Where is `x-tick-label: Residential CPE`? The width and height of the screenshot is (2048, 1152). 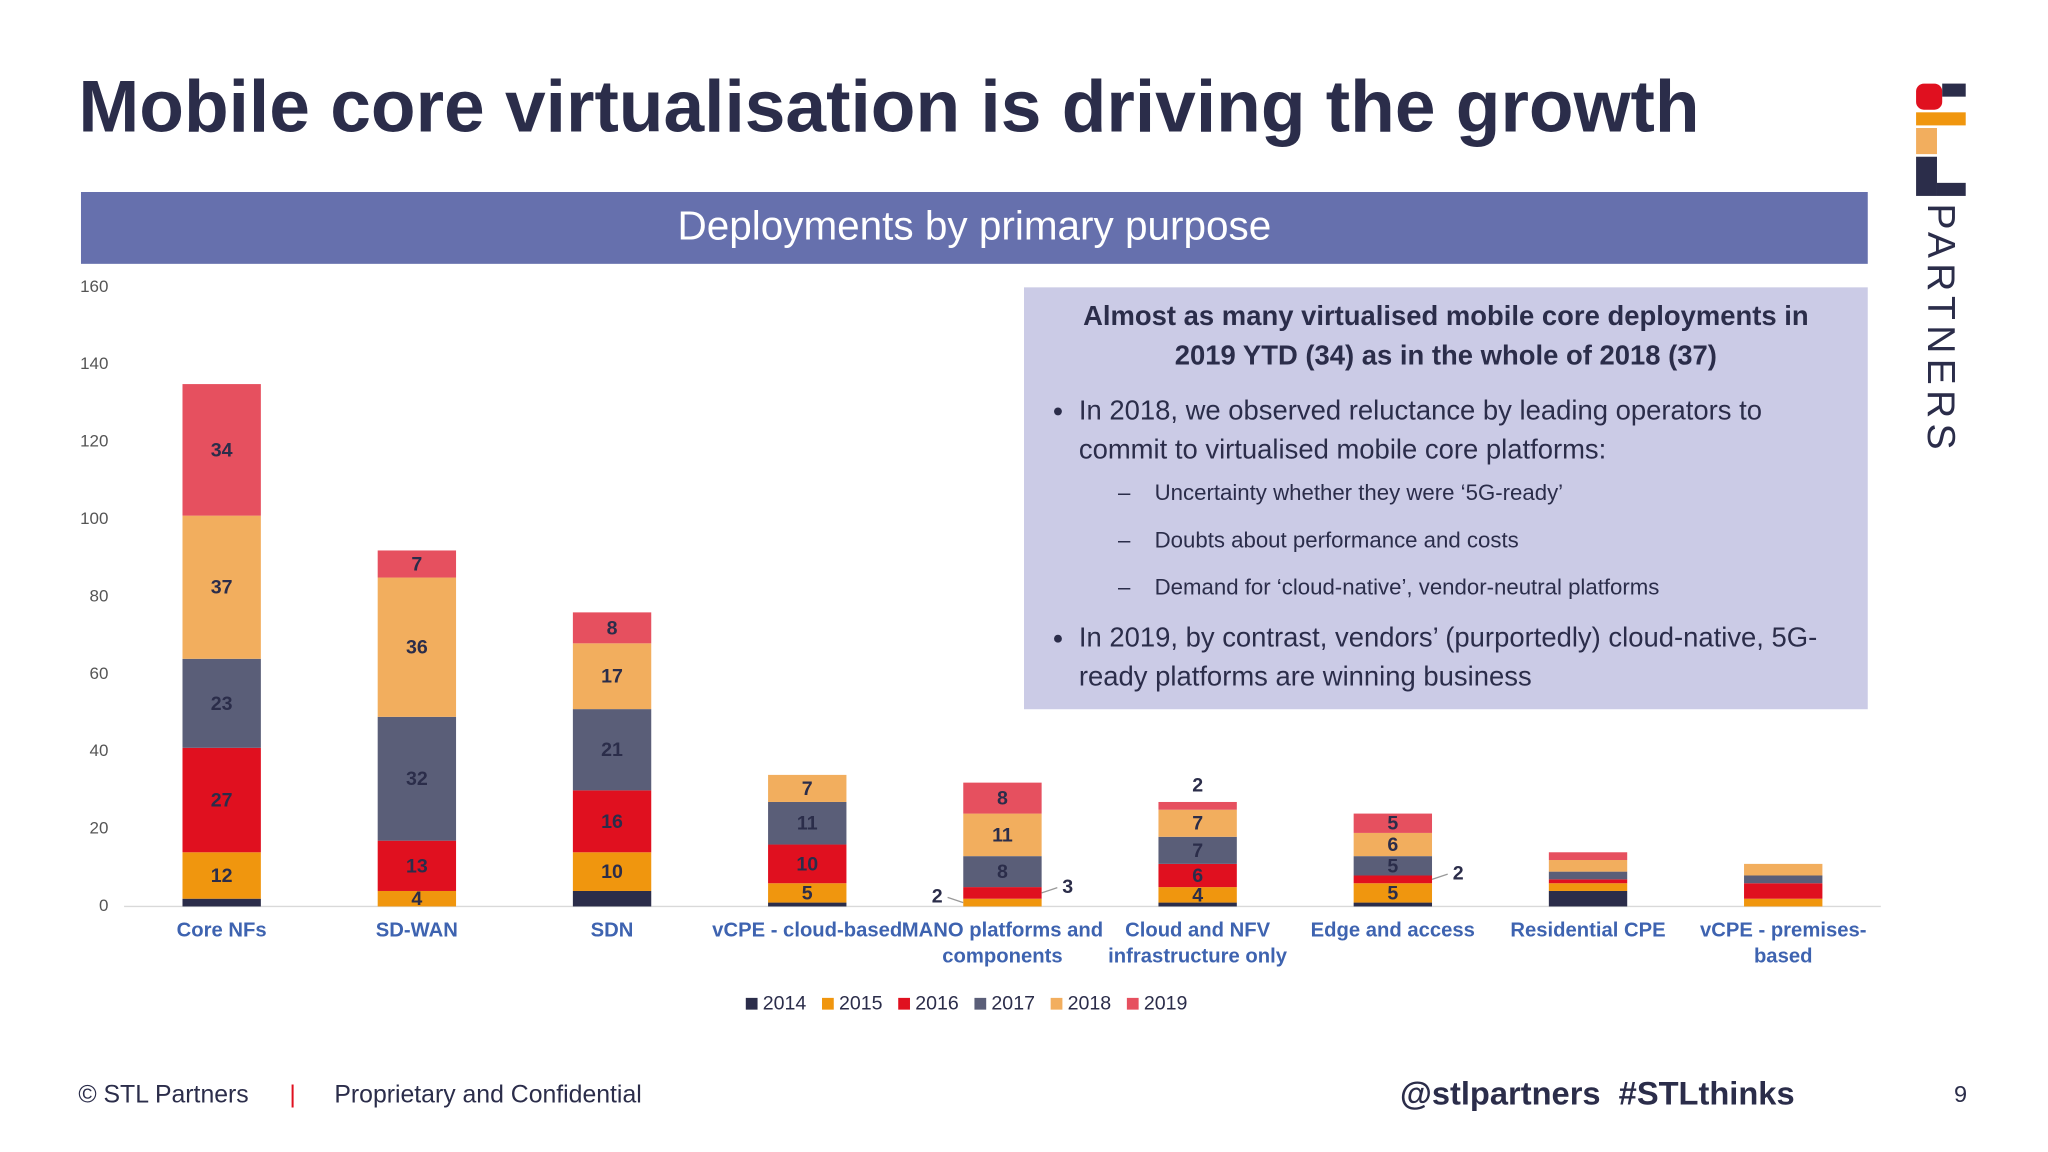 x-tick-label: Residential CPE is located at coordinates (1588, 930).